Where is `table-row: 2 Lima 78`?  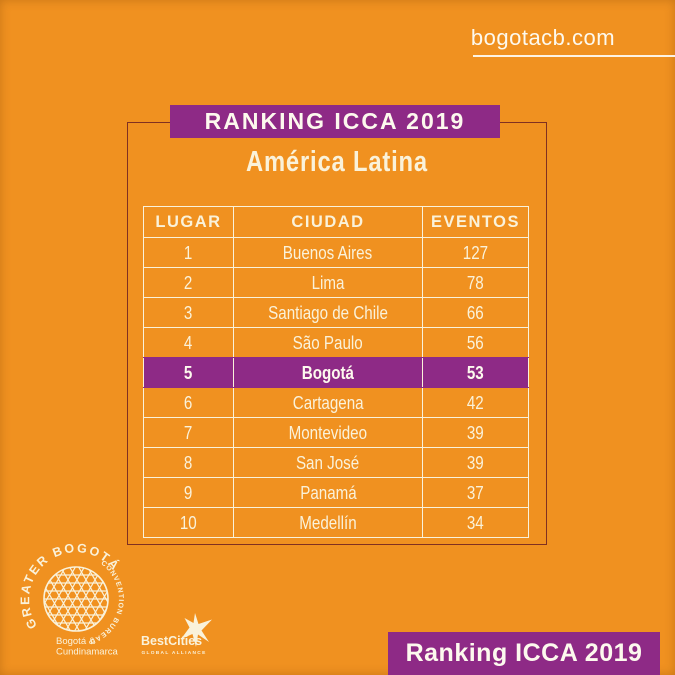
table-row: 2 Lima 78 is located at coordinates (336, 282).